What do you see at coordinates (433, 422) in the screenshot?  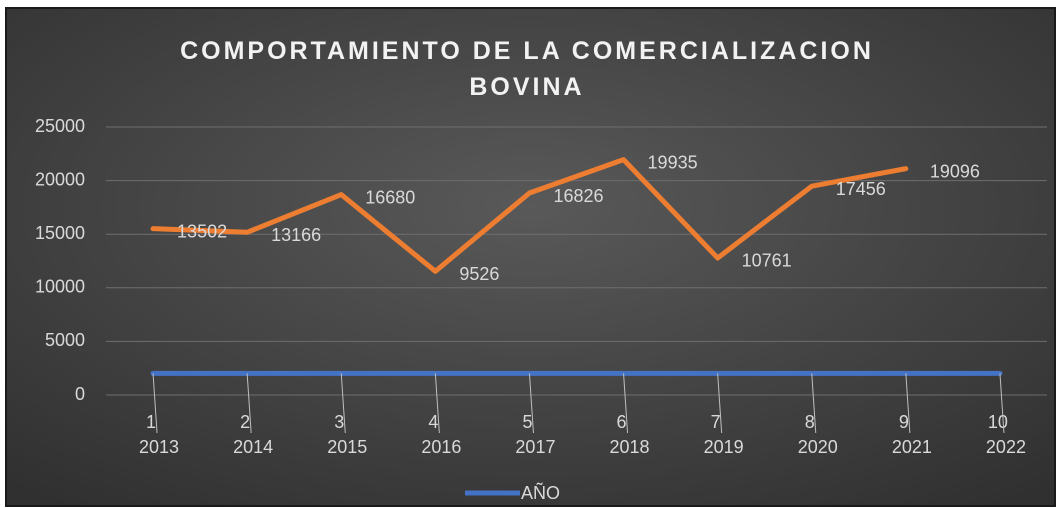 I see `x-tick-label: 4` at bounding box center [433, 422].